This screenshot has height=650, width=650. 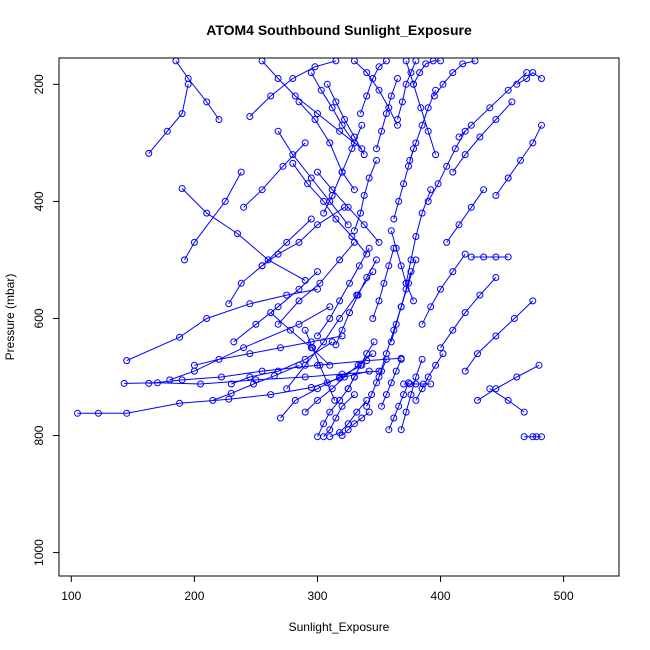 I want to click on y-tick-label: 1000, so click(x=39, y=552).